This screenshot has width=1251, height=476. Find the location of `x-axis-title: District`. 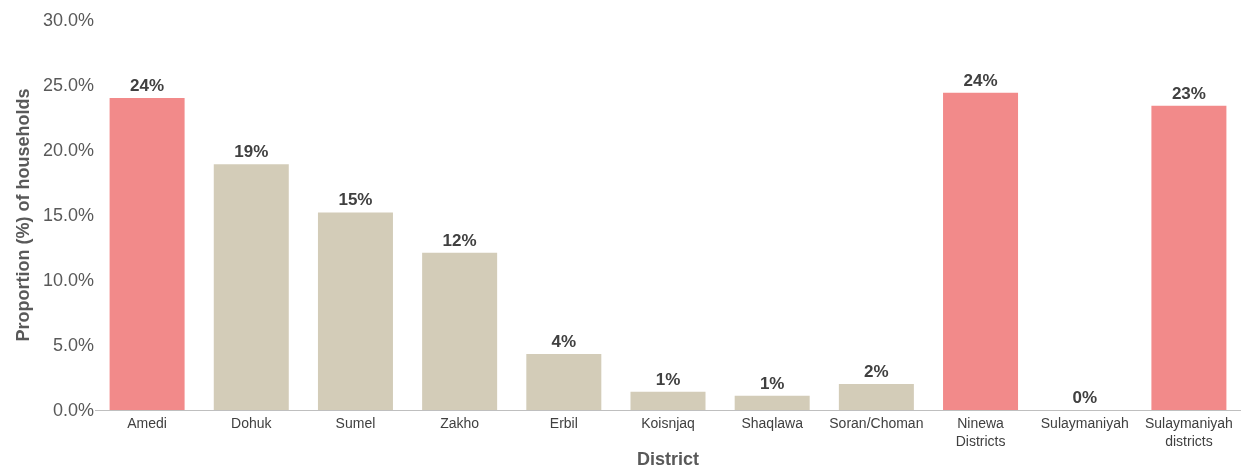

x-axis-title: District is located at coordinates (668, 459).